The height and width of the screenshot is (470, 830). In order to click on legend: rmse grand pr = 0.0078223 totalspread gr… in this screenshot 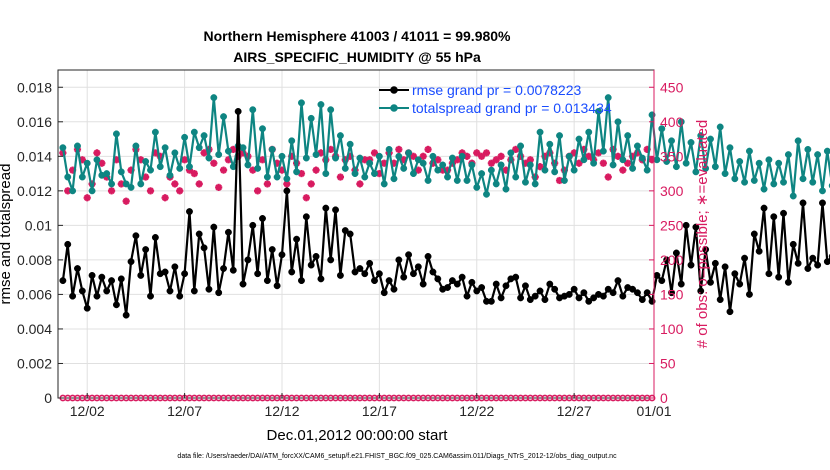, I will do `click(495, 99)`.